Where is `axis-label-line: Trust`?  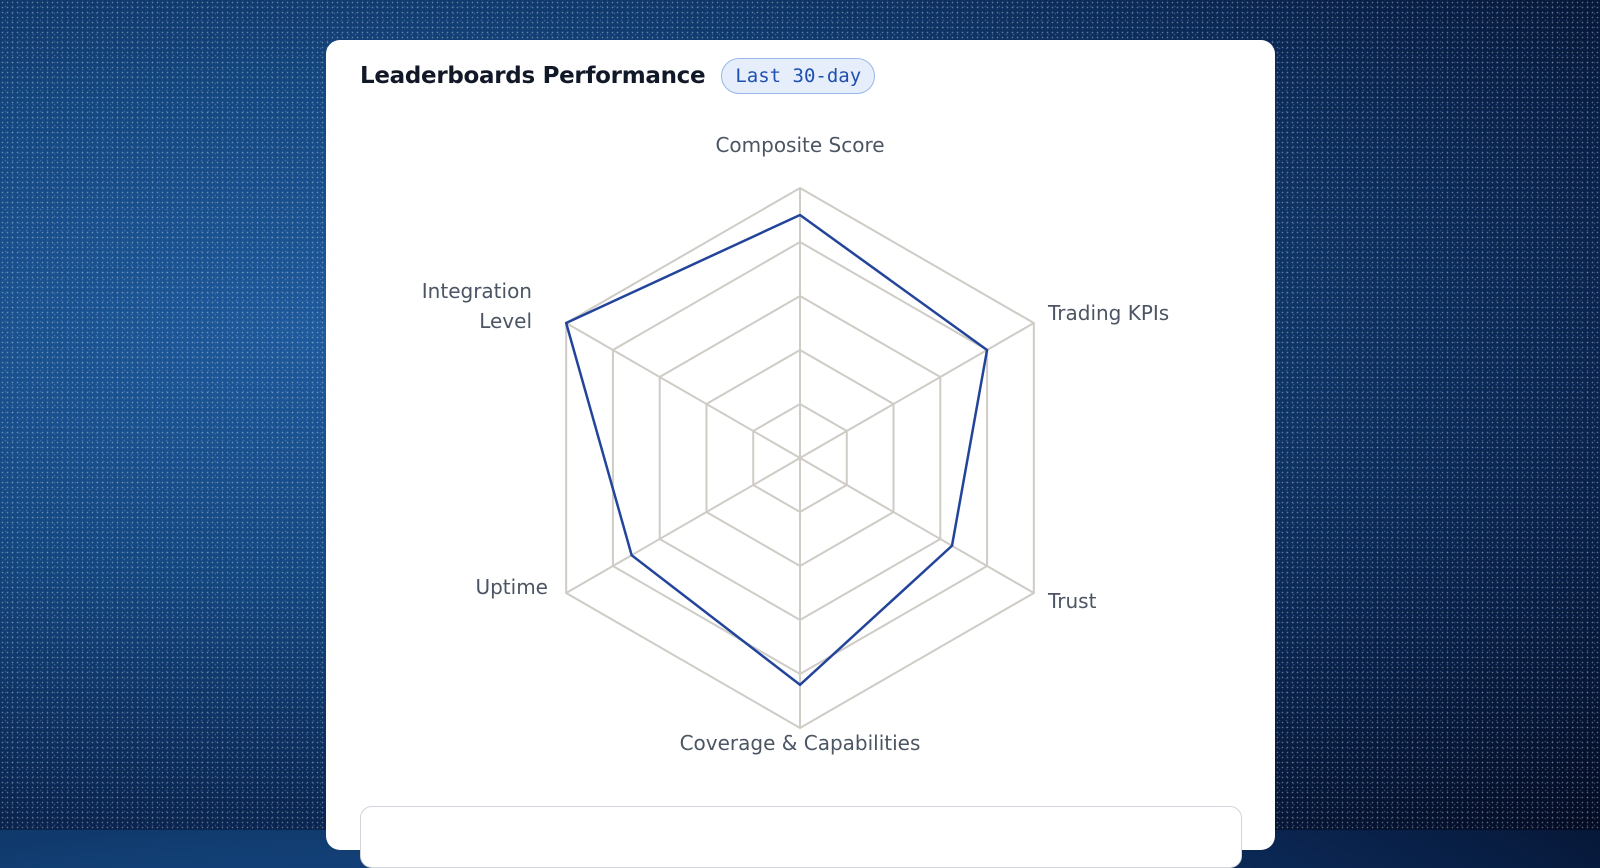
axis-label-line: Trust is located at coordinates (1072, 601).